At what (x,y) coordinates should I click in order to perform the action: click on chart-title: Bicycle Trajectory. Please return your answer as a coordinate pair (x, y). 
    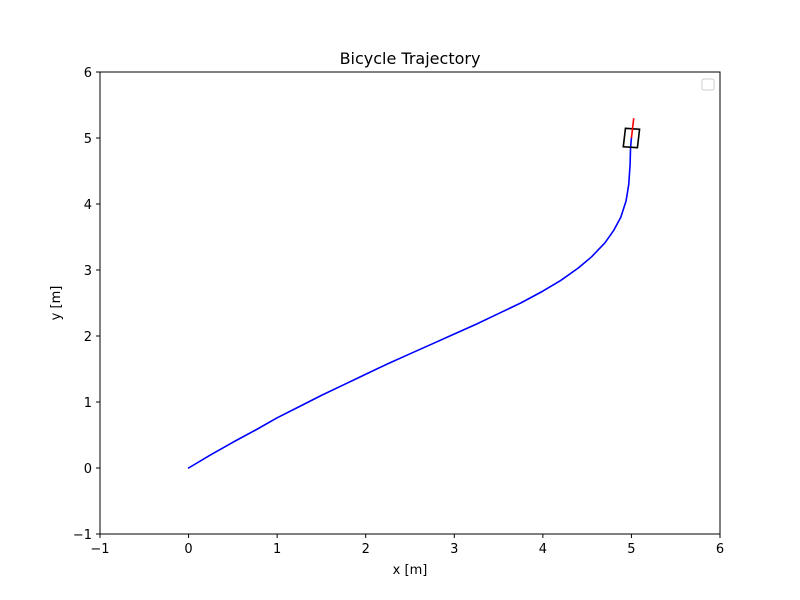
    Looking at the image, I should click on (410, 58).